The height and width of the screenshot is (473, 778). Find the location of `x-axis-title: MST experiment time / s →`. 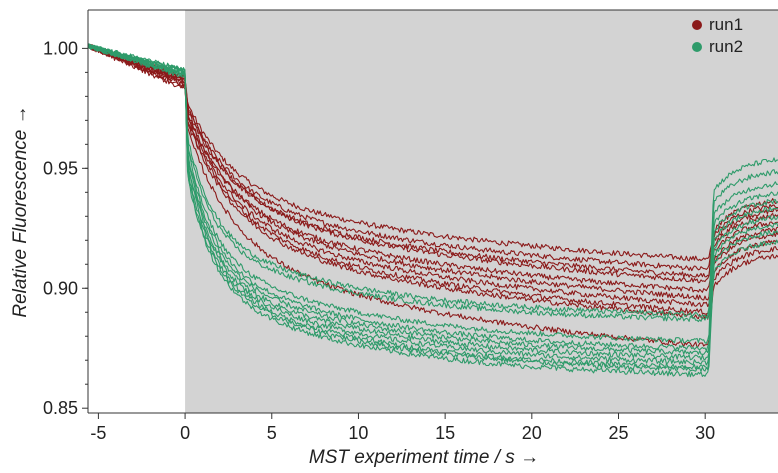

x-axis-title: MST experiment time / s → is located at coordinates (424, 457).